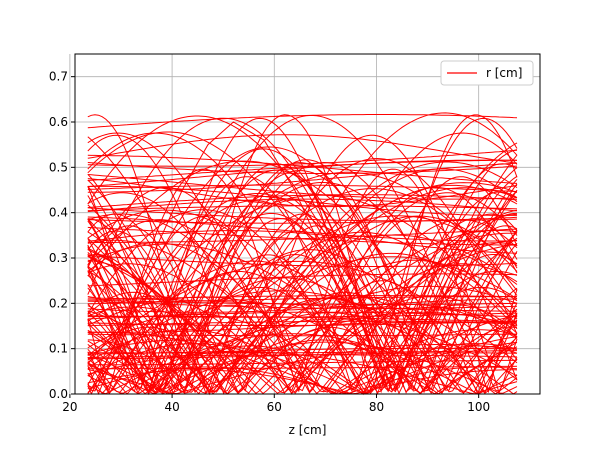 The image size is (600, 454). Describe the element at coordinates (58, 122) in the screenshot. I see `y-tick-label: 0.6` at that location.